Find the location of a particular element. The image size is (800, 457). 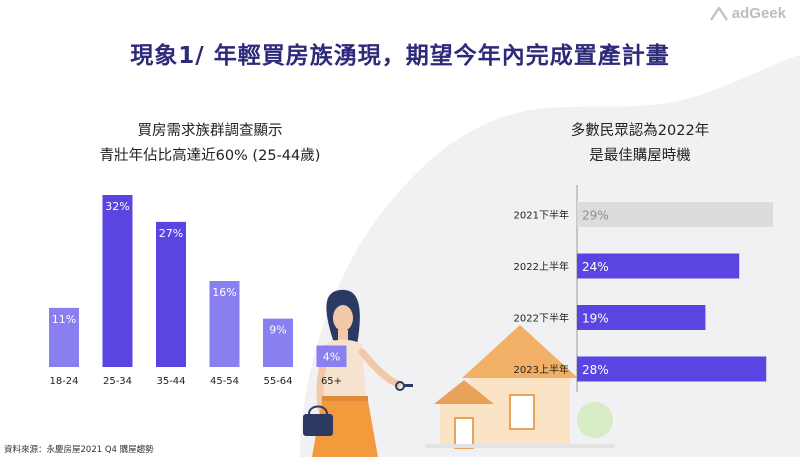

time-category-label: 2021下半年 is located at coordinates (541, 215).